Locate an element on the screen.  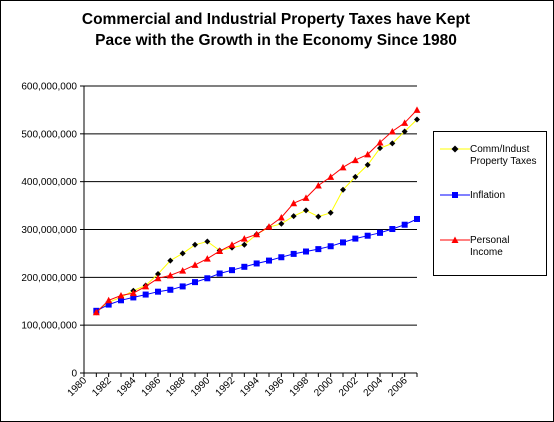
y-tick-label: 100,000,000 is located at coordinates (49, 326).